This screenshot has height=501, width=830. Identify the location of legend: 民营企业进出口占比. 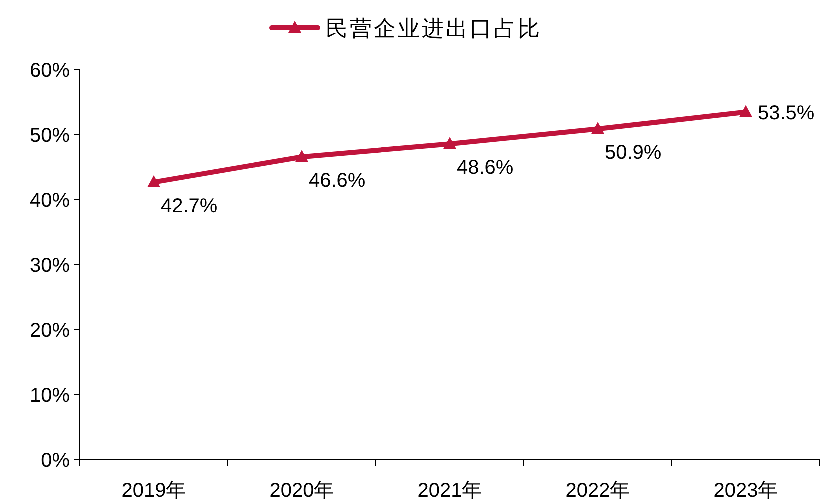
(406, 28).